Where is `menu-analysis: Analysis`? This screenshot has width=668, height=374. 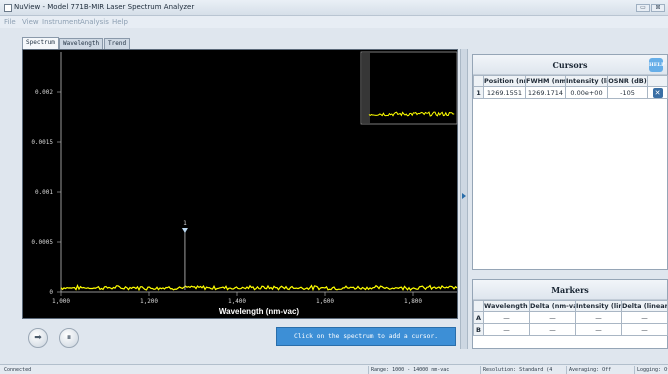
menu-analysis: Analysis is located at coordinates (94, 22).